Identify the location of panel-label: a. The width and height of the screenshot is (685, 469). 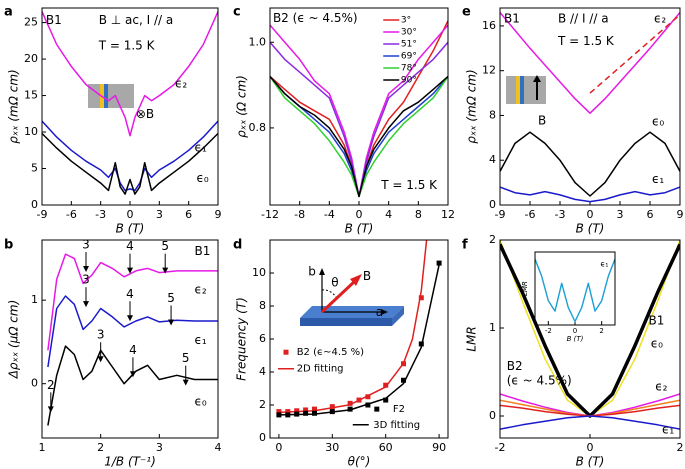
(8, 12).